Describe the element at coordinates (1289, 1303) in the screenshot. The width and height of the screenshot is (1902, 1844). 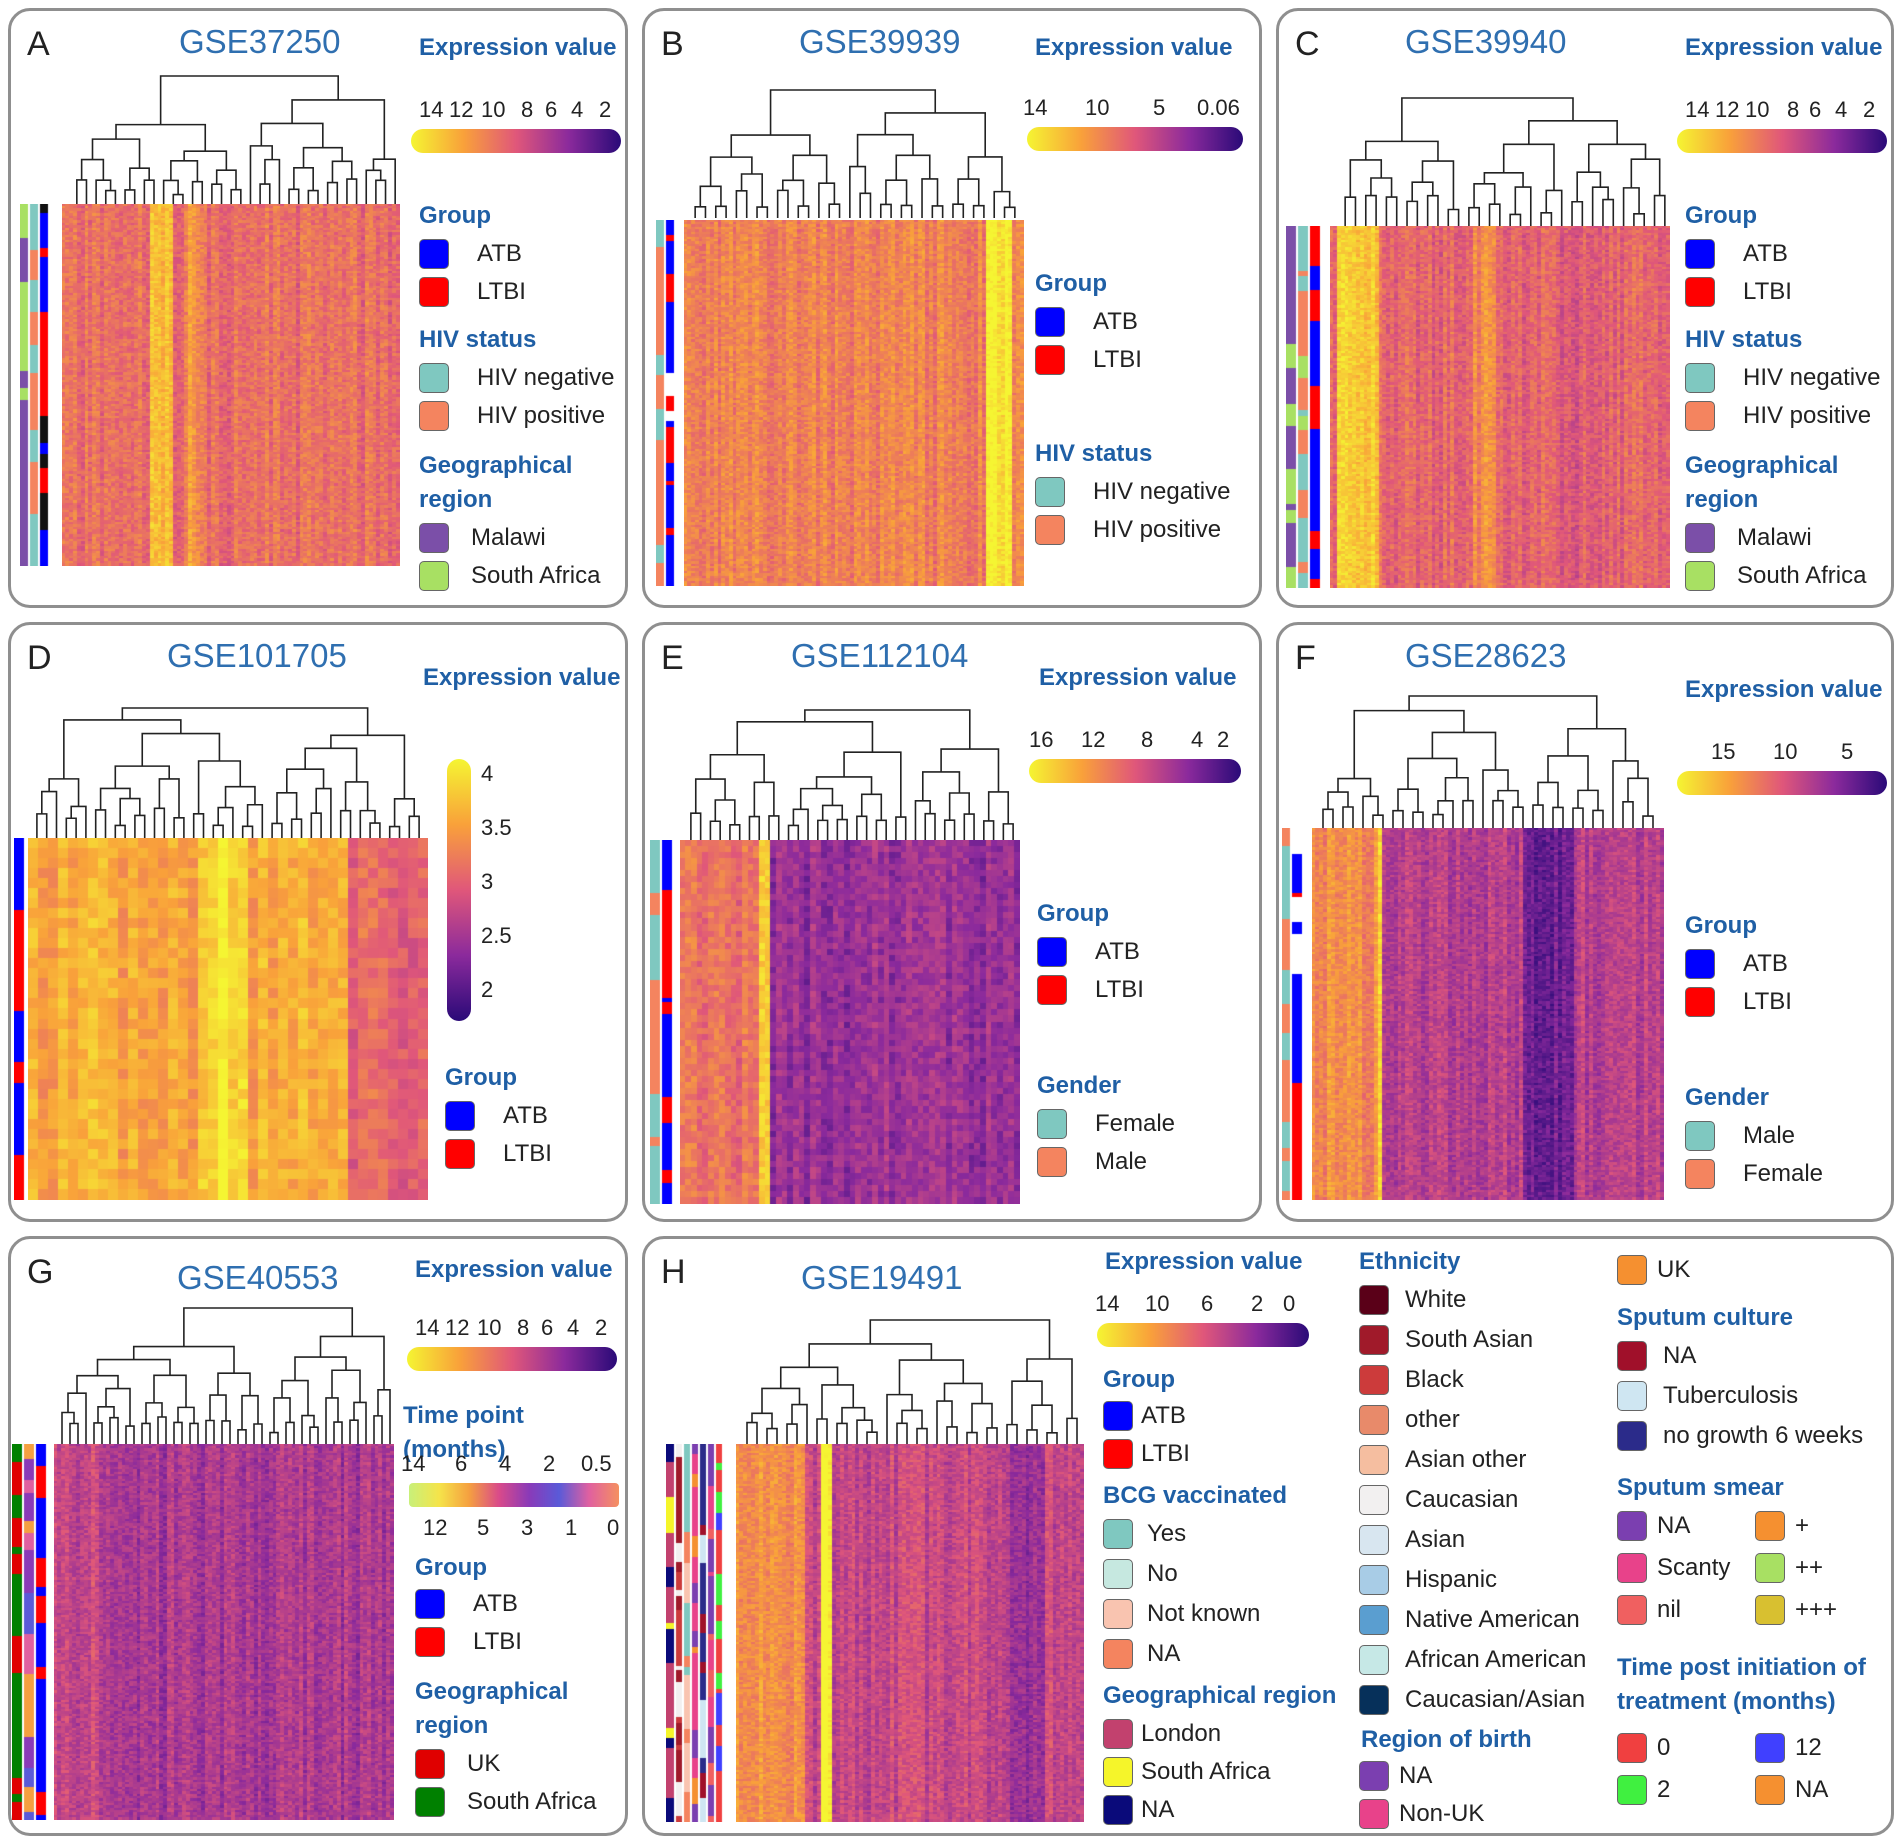
I see `colorbar-tick: 0` at that location.